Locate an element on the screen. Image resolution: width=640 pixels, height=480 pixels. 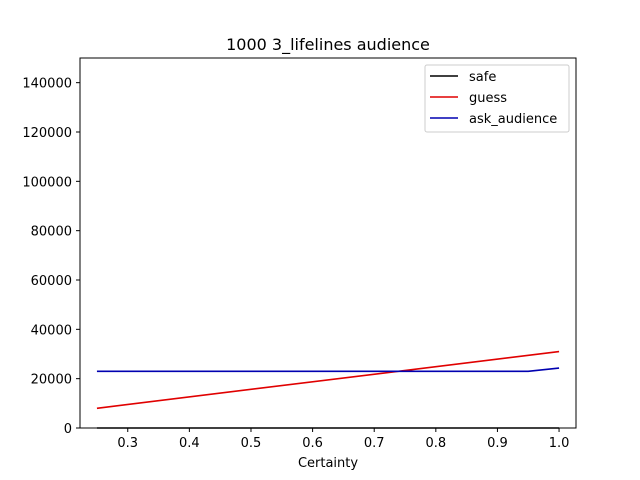
x-tick-label: 0.5 is located at coordinates (251, 443).